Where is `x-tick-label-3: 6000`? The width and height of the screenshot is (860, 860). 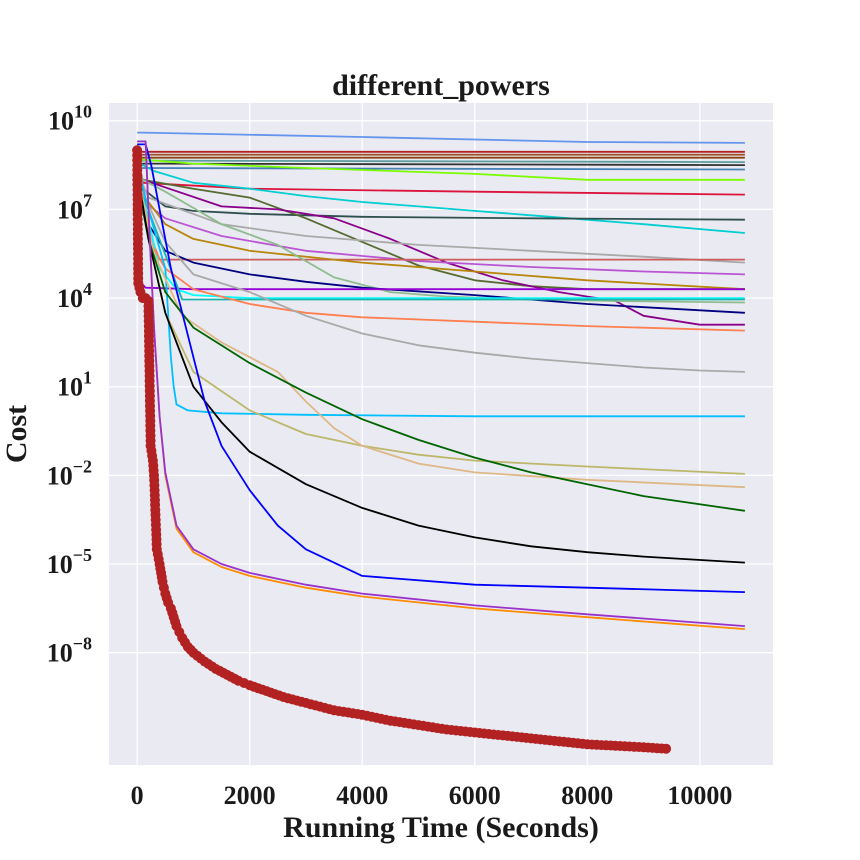 x-tick-label-3: 6000 is located at coordinates (475, 795).